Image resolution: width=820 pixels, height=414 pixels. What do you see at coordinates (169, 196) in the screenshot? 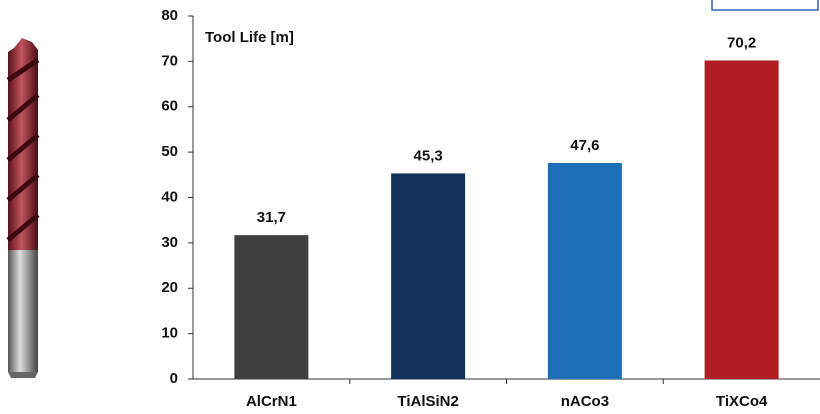
I see `y-tick-label: 40` at bounding box center [169, 196].